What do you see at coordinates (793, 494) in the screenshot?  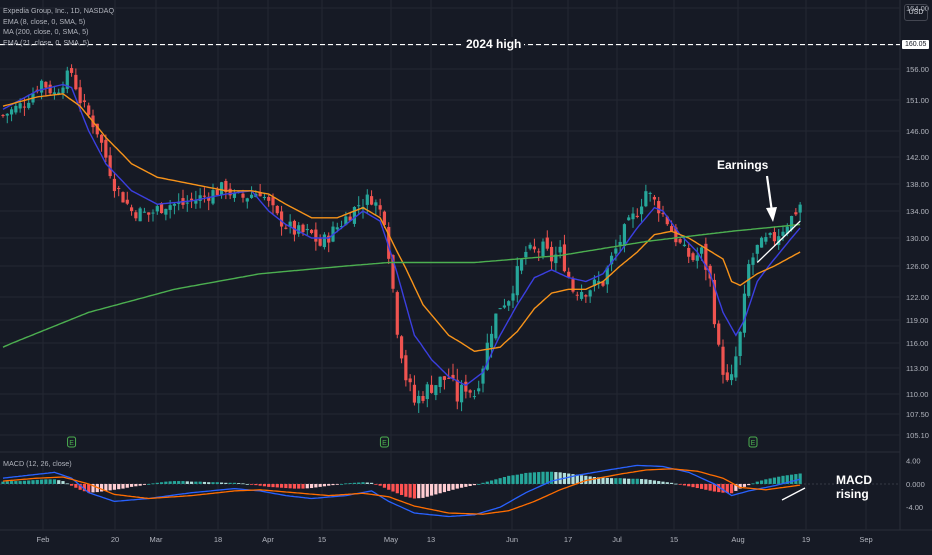 I see `macd-rising-arrow` at bounding box center [793, 494].